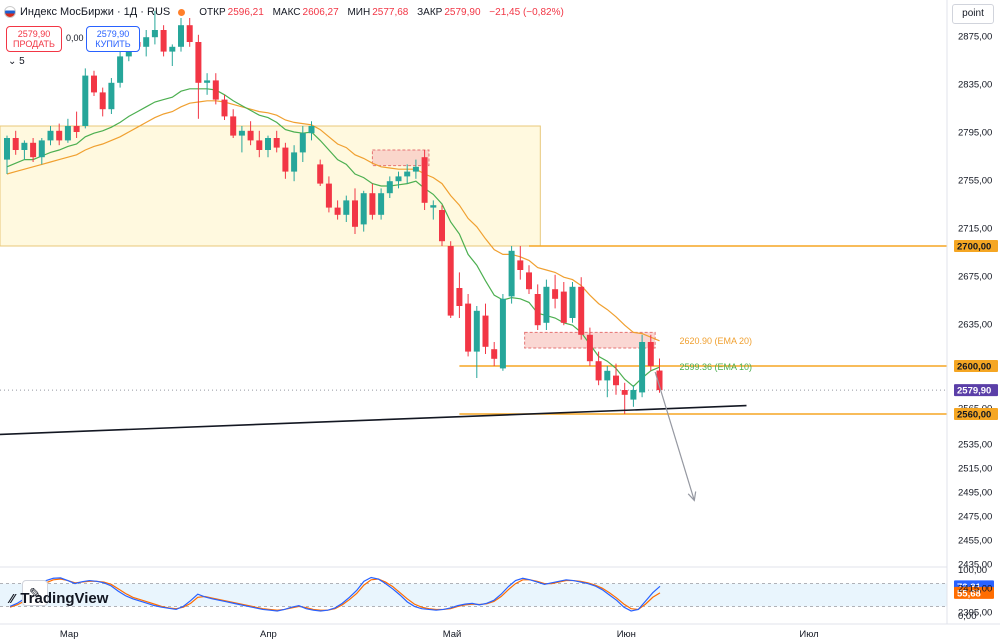 The height and width of the screenshot is (644, 1000). What do you see at coordinates (22, 61) in the screenshot?
I see `indicators-count: 5` at bounding box center [22, 61].